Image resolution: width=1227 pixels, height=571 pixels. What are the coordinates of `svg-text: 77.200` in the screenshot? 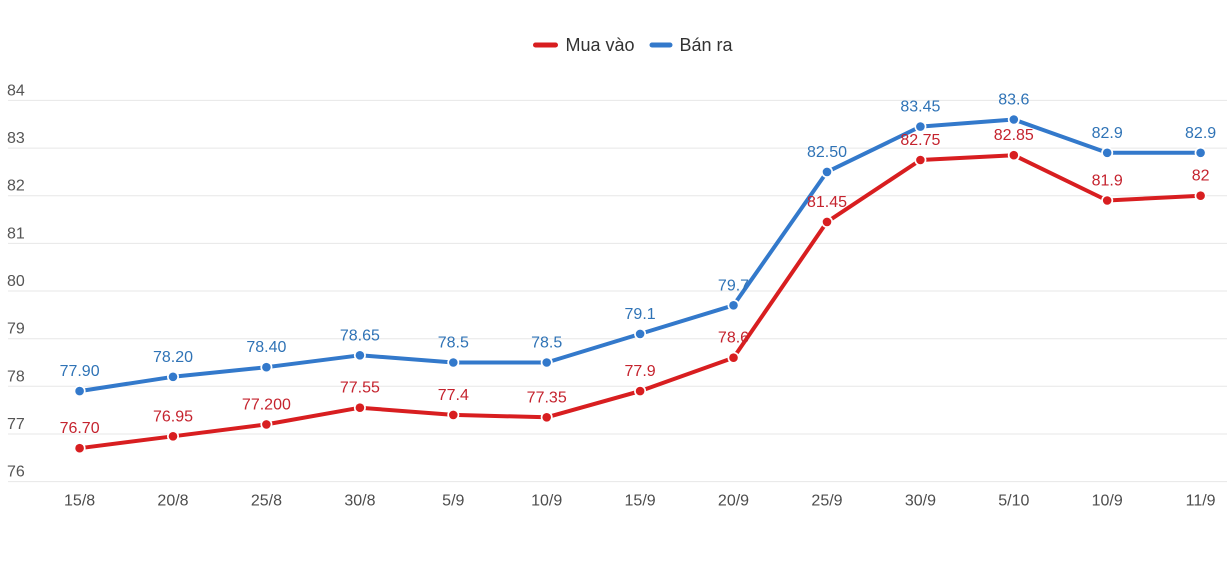 It's located at (266, 404).